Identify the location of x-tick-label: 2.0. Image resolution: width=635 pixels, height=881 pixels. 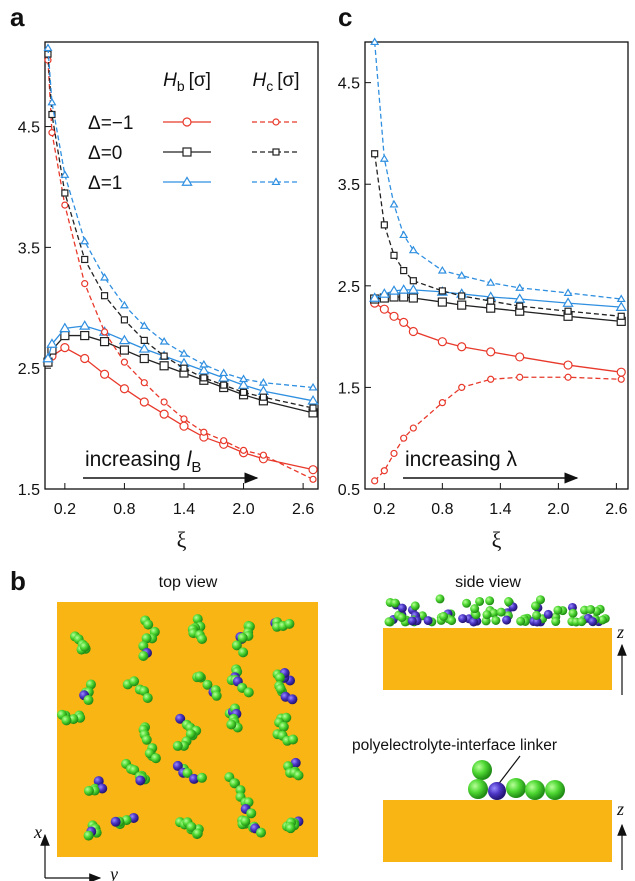
(243, 509).